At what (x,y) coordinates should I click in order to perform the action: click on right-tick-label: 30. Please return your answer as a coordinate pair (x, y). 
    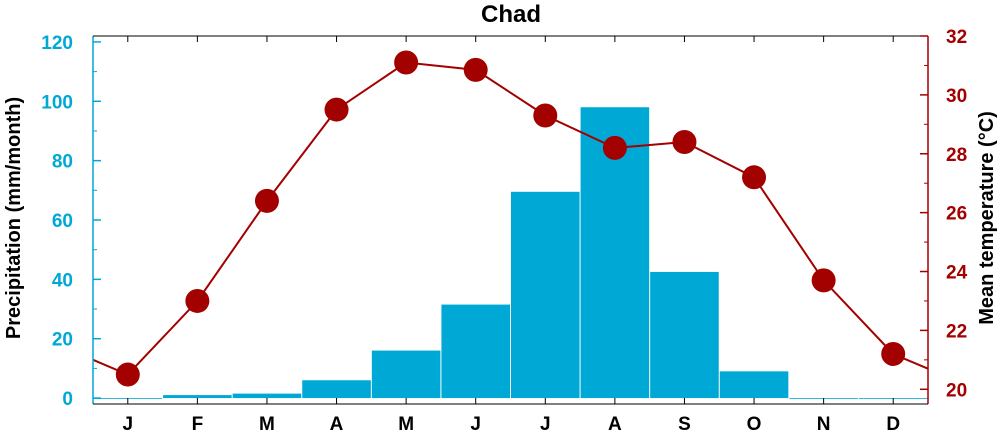
    Looking at the image, I should click on (956, 96).